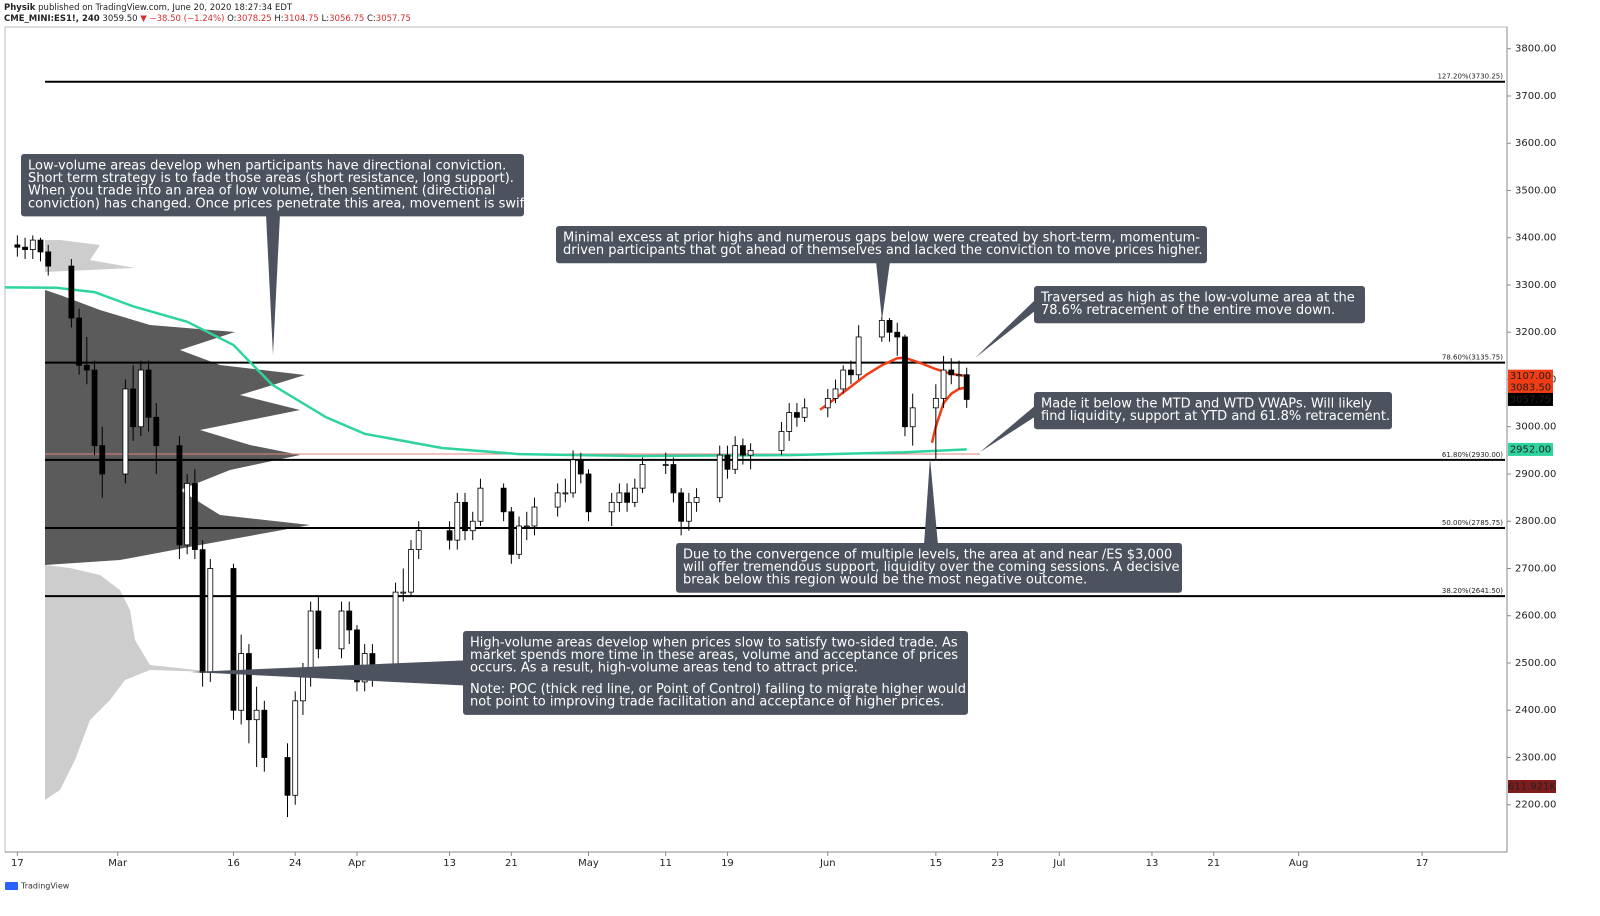 The width and height of the screenshot is (1600, 916). What do you see at coordinates (665, 863) in the screenshot?
I see `x-tick-label: 11` at bounding box center [665, 863].